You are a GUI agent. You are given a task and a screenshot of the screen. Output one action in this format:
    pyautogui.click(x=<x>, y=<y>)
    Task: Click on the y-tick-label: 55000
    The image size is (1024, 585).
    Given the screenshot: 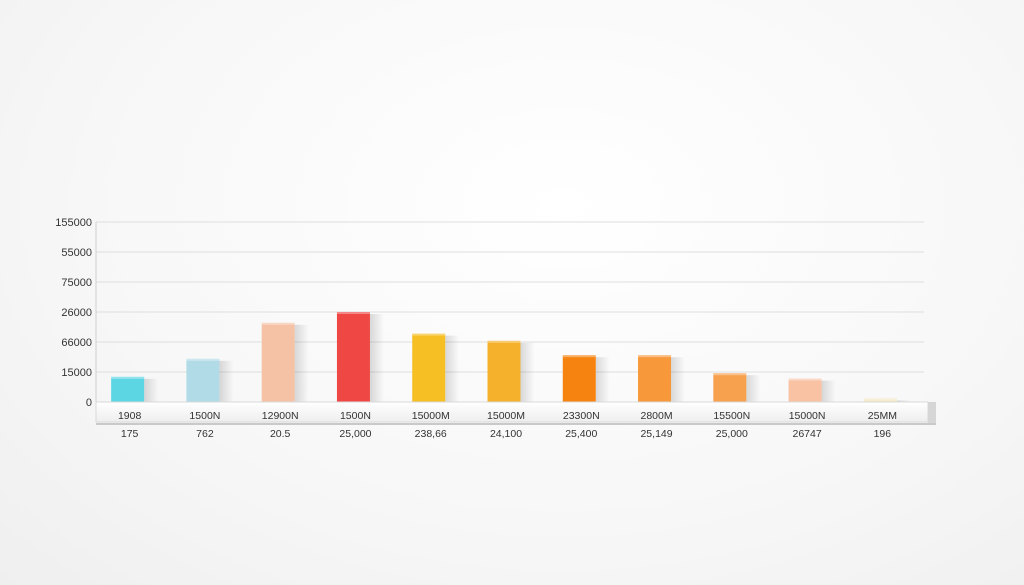 What is the action you would take?
    pyautogui.click(x=76, y=253)
    